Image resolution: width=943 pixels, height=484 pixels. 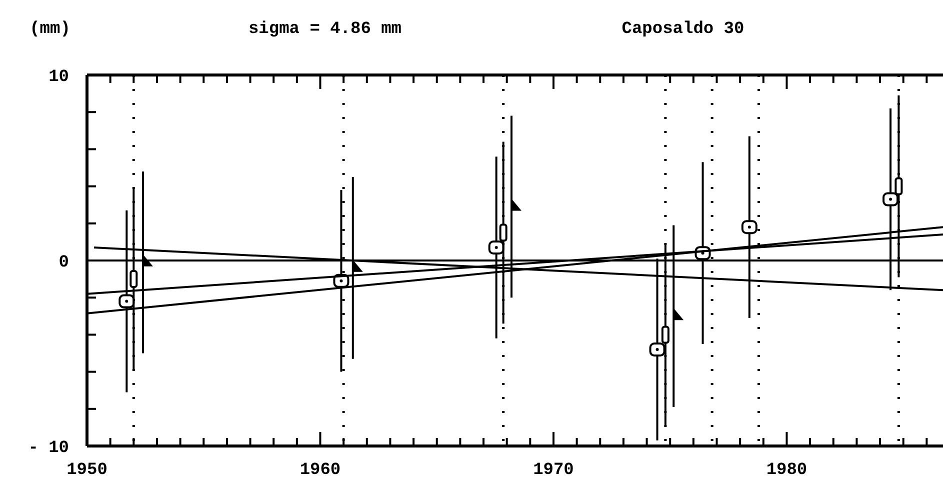 I want to click on chart-subtitle: sigma = 4.86 mm, so click(x=325, y=29).